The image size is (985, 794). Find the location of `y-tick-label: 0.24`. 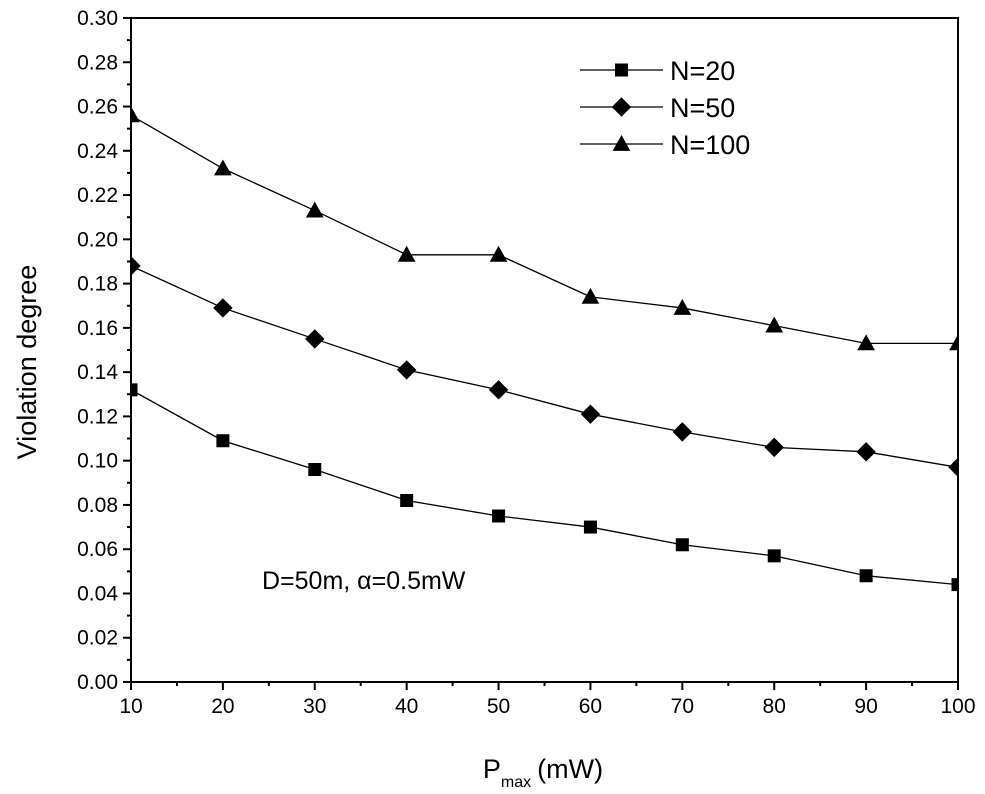

y-tick-label: 0.24 is located at coordinates (97, 151).